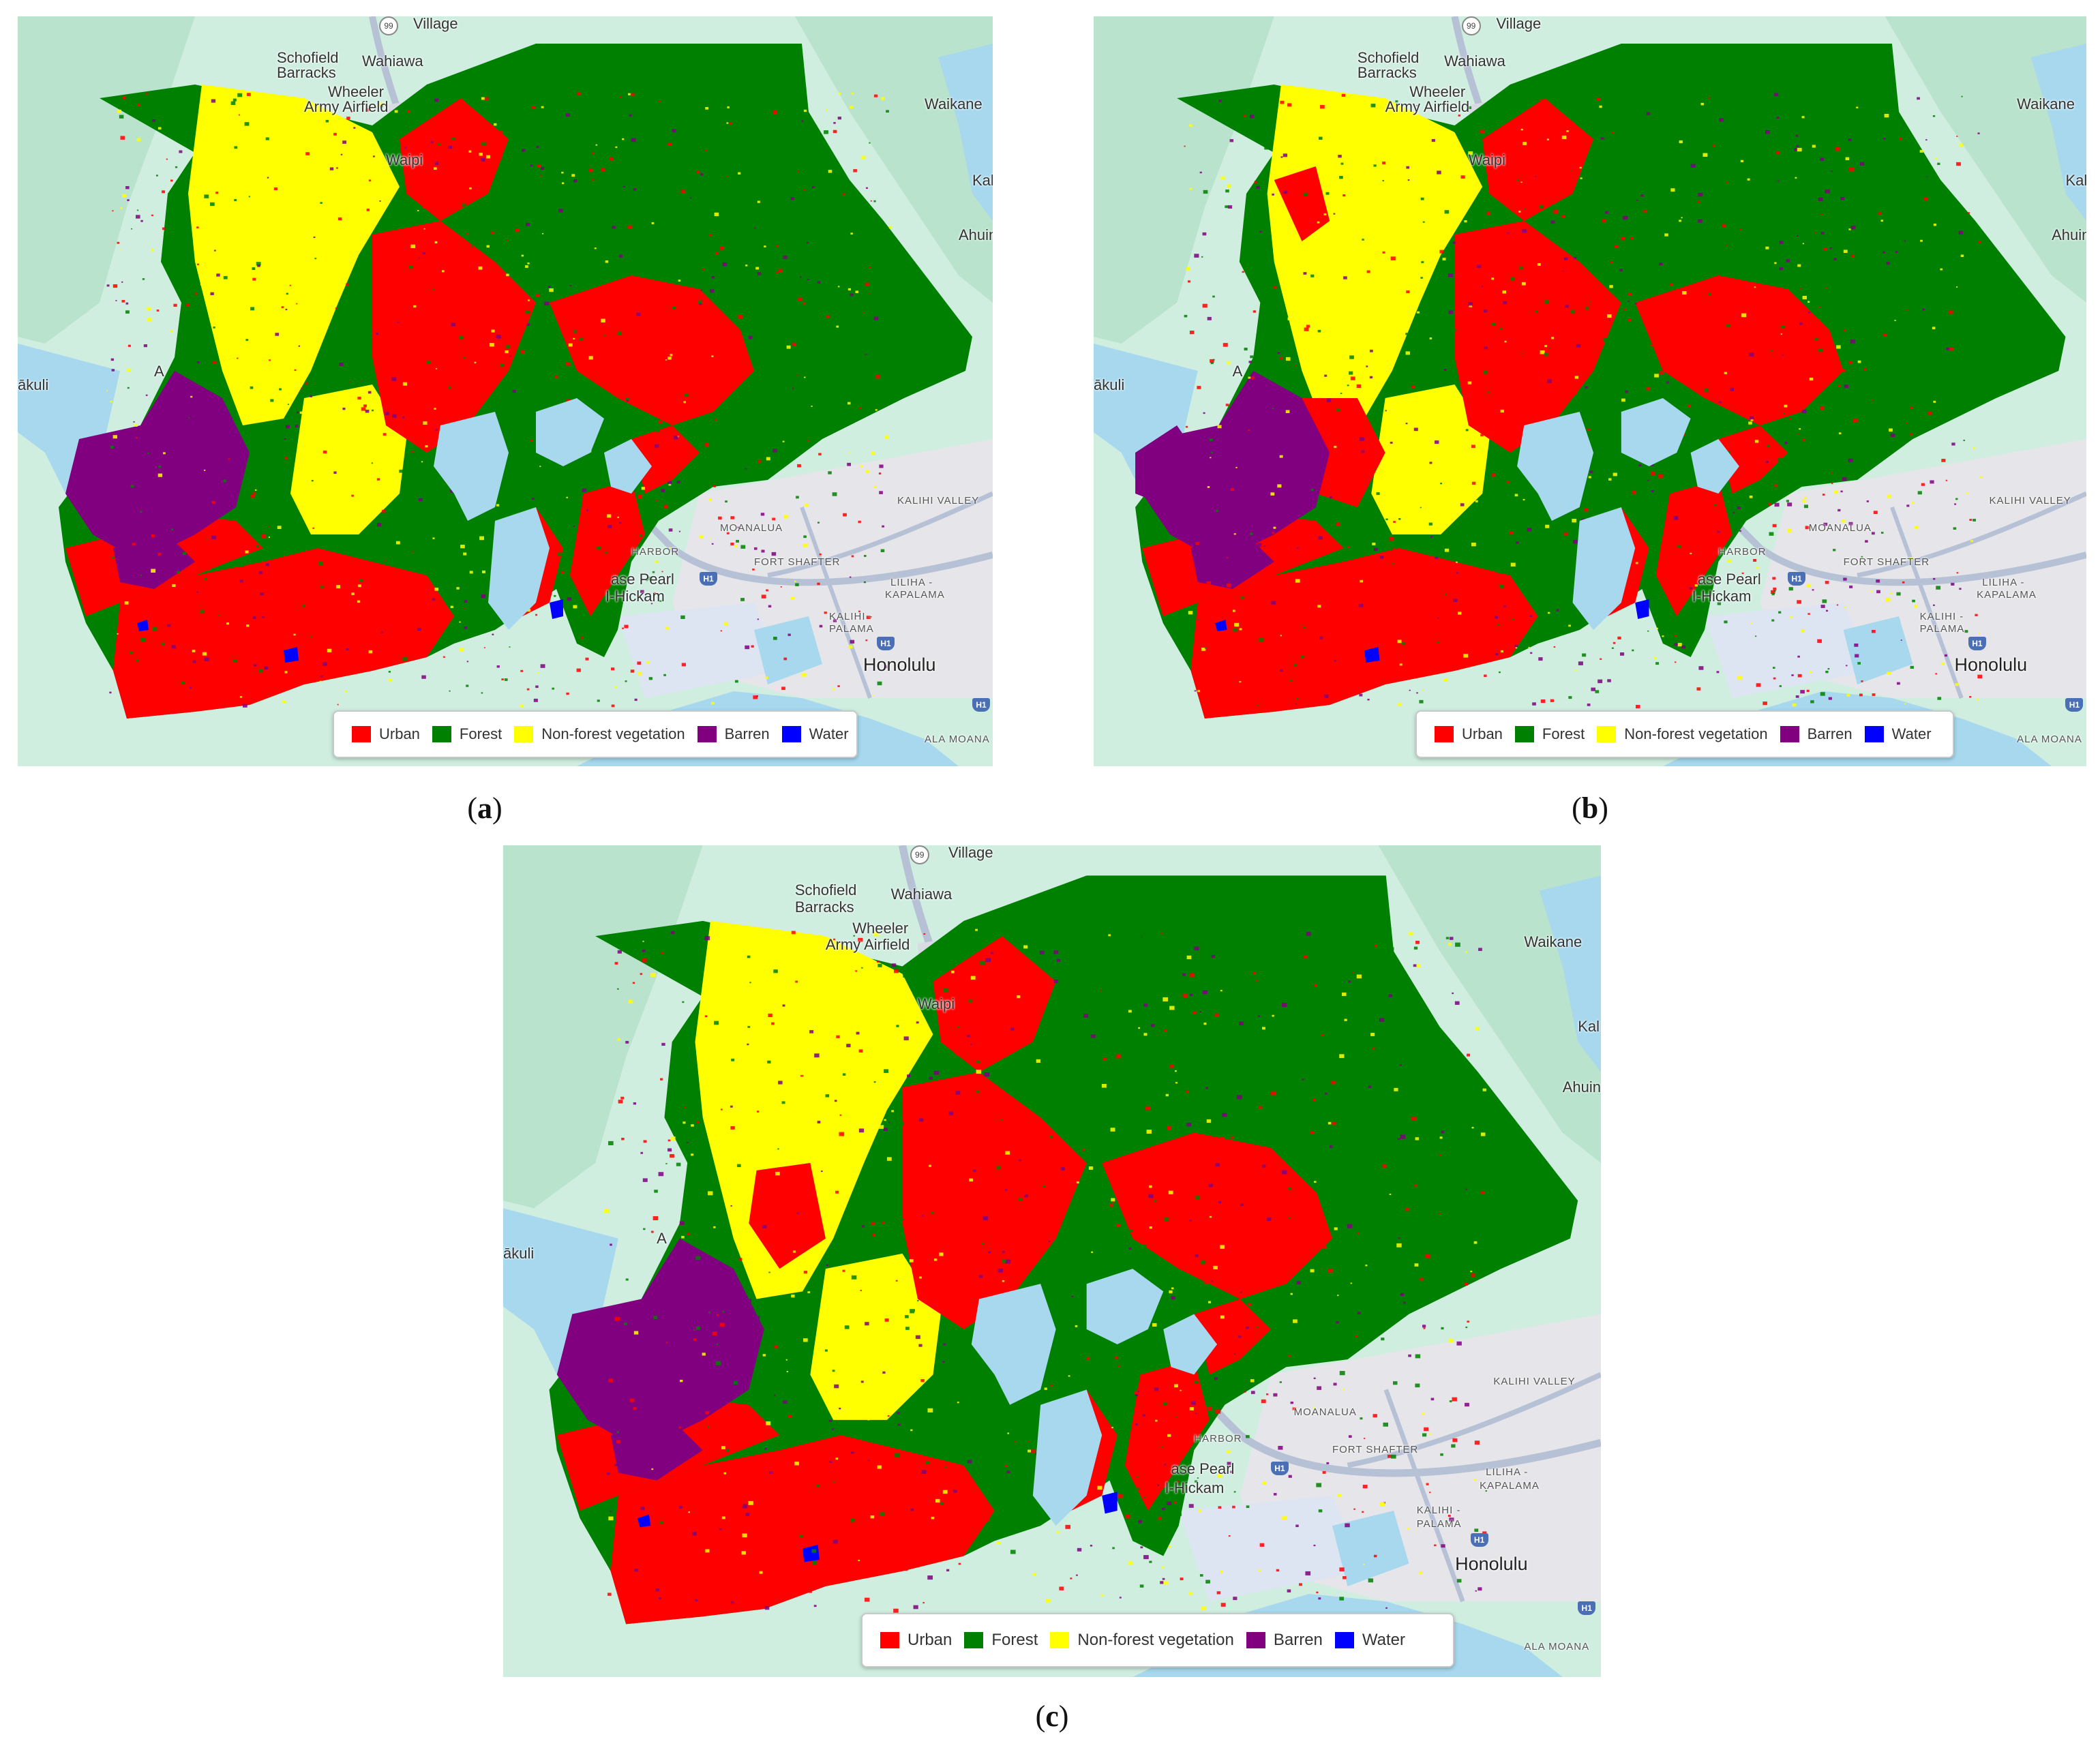  What do you see at coordinates (1343, 452) in the screenshot?
I see `class-urban-region` at bounding box center [1343, 452].